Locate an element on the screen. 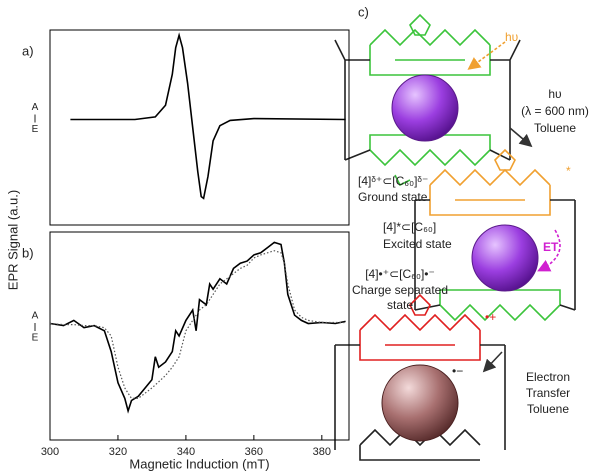 The image size is (589, 471). state-mark: •+ is located at coordinates (490, 317).